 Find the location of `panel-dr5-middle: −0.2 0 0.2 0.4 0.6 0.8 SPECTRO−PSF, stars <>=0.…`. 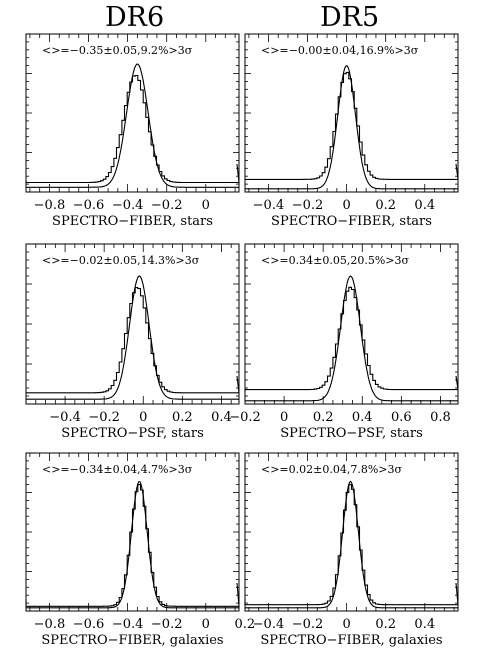

panel-dr5-middle: −0.2 0 0.2 0.4 0.6 0.8 SPECTRO−PSF, stars <>=0.… is located at coordinates (343, 342).